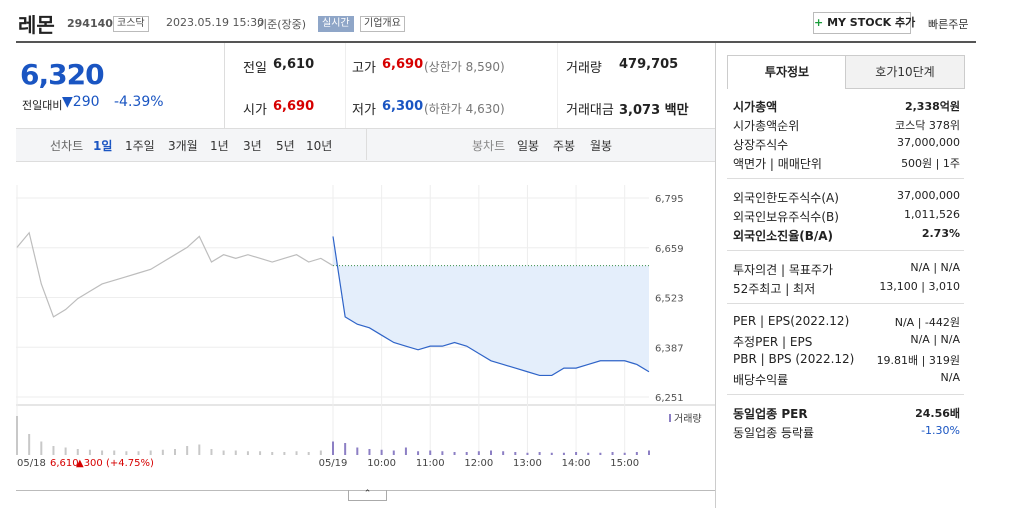  What do you see at coordinates (928, 142) in the screenshot?
I see `info-value: 37,000,000` at bounding box center [928, 142].